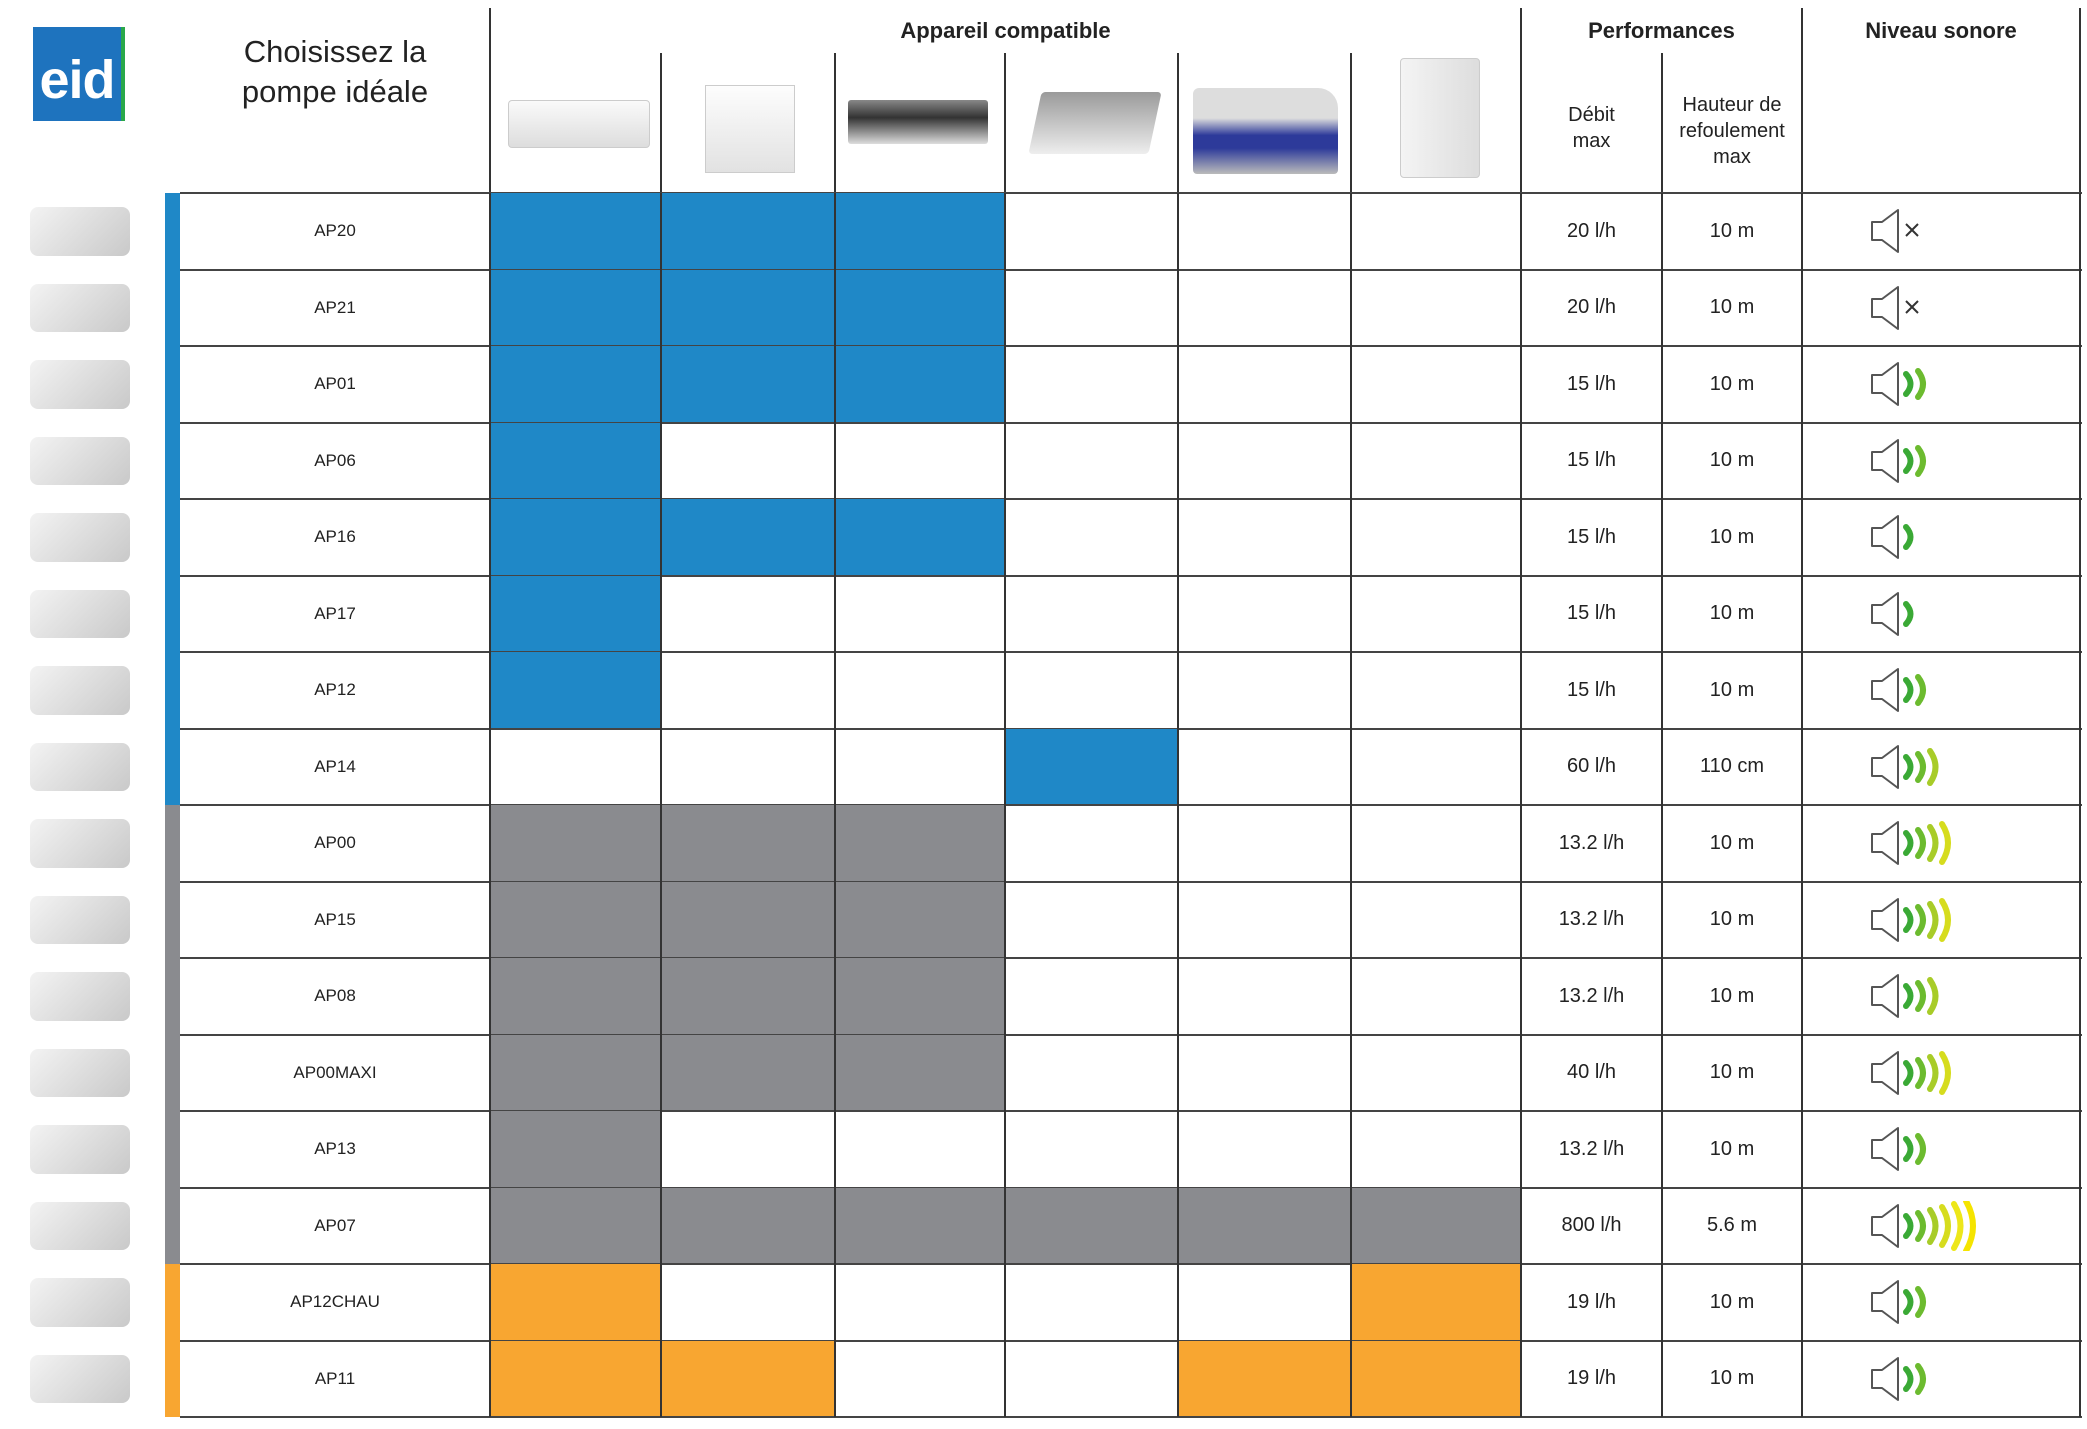  I want to click on model-name: AP00, so click(335, 843).